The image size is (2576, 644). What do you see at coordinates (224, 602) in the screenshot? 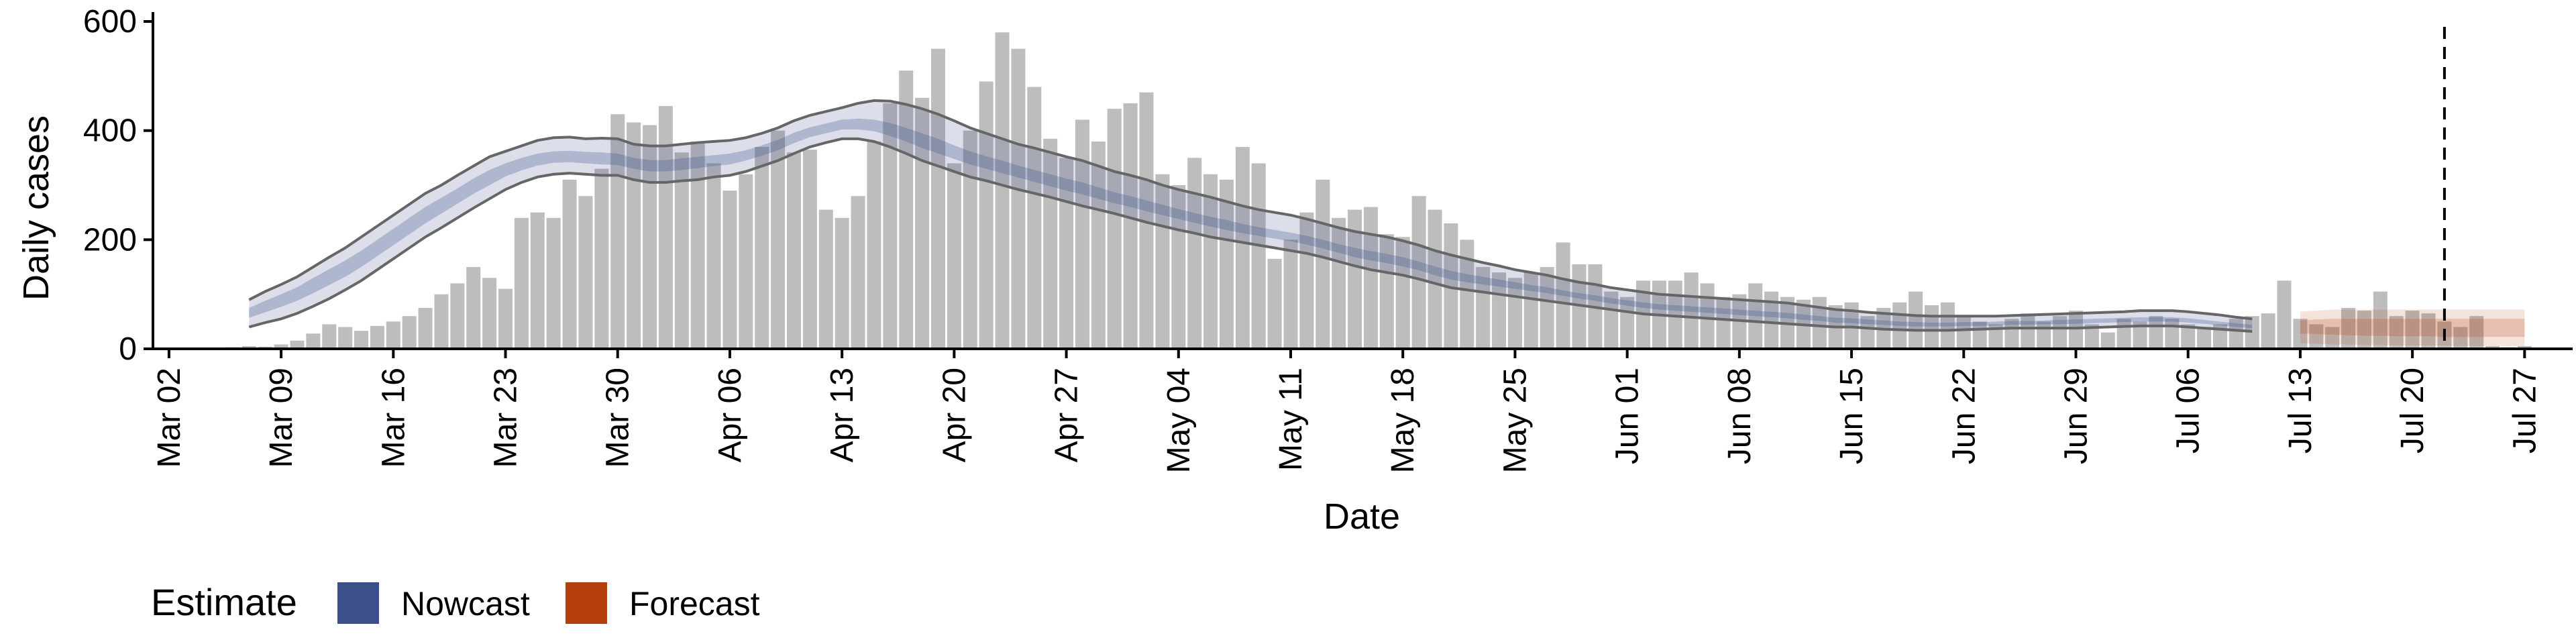
I see `legend-title: Estimate` at bounding box center [224, 602].